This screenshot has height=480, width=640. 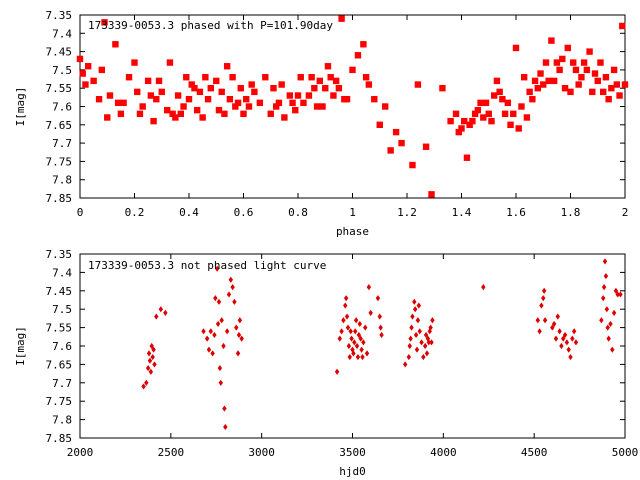 What do you see at coordinates (62, 180) in the screenshot?
I see `y-tick-label: 7.8` at bounding box center [62, 180].